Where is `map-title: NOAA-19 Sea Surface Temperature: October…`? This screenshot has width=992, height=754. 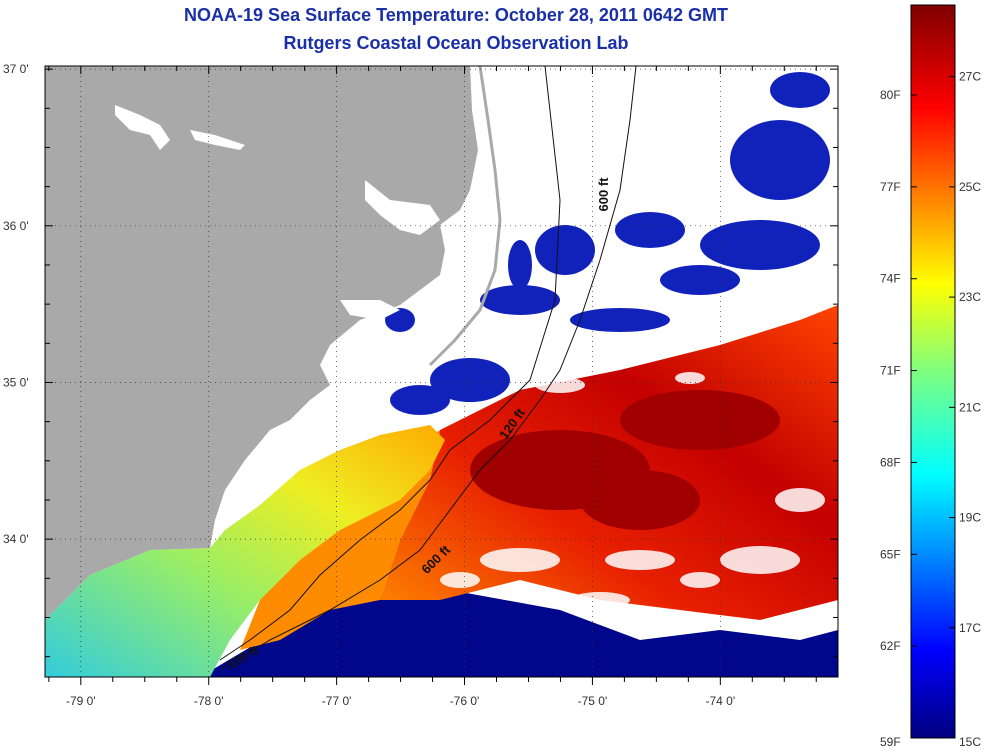 map-title: NOAA-19 Sea Surface Temperature: October… is located at coordinates (456, 15).